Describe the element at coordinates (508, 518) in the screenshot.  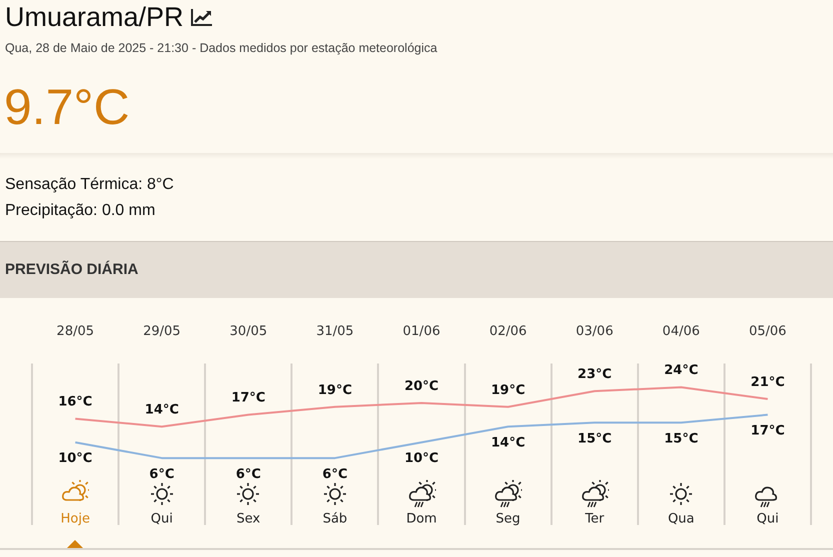
I see `annotation: Seg` at that location.